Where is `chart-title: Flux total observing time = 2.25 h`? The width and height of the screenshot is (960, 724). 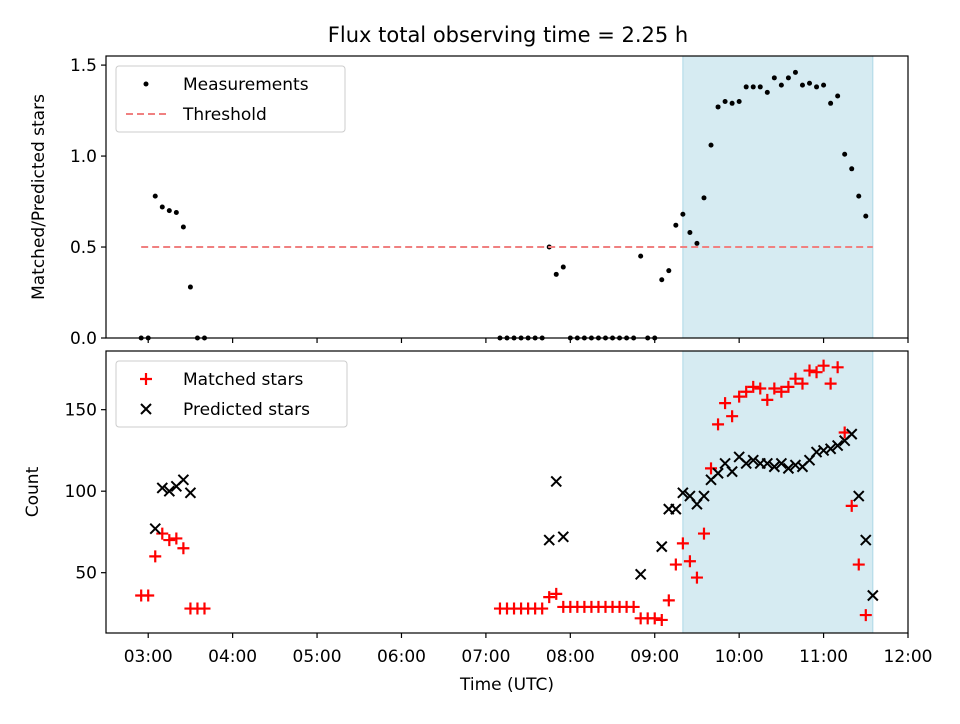 chart-title: Flux total observing time = 2.25 h is located at coordinates (508, 35).